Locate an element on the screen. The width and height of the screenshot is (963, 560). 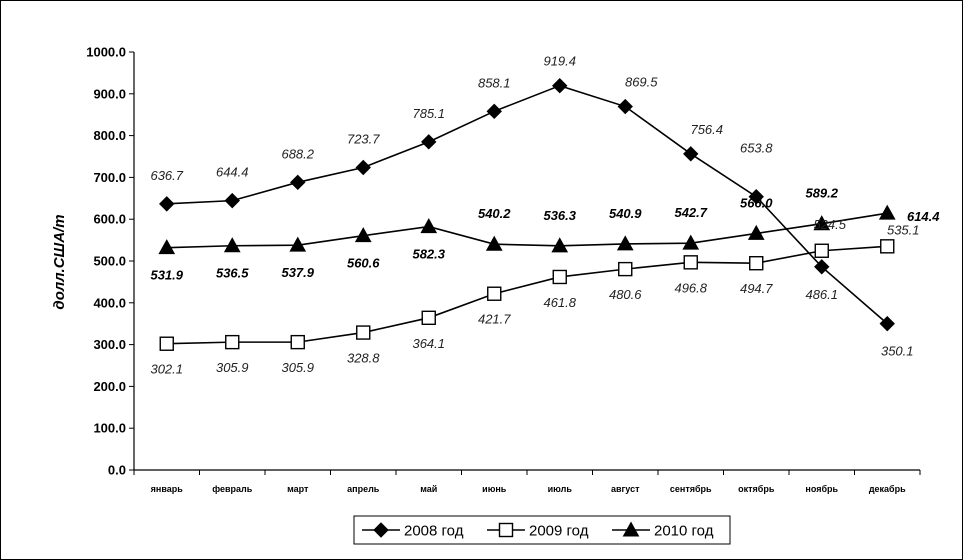
data-label: 535.1 is located at coordinates (903, 229).